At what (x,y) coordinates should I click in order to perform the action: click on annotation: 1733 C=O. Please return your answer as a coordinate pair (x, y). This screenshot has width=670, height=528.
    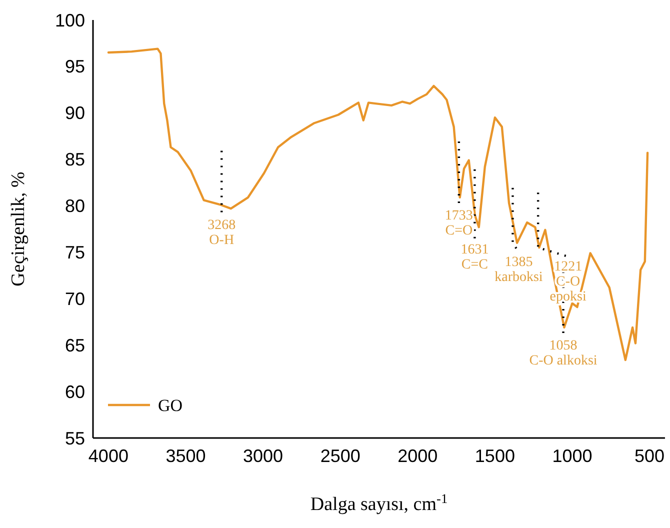
    Looking at the image, I should click on (458, 223).